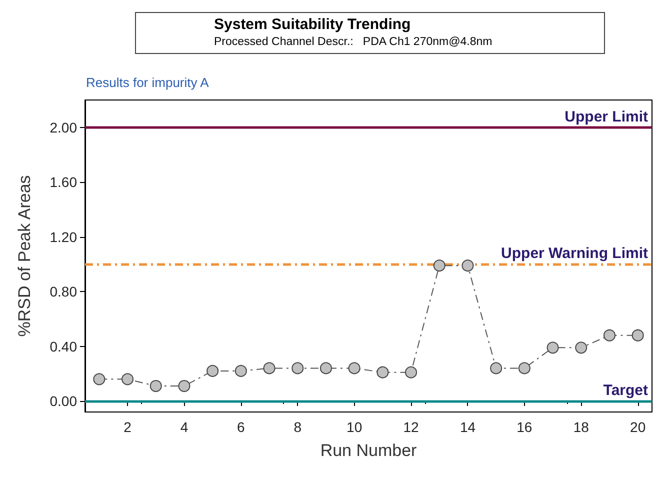  Describe the element at coordinates (411, 427) in the screenshot. I see `x-tick-label: 12` at that location.